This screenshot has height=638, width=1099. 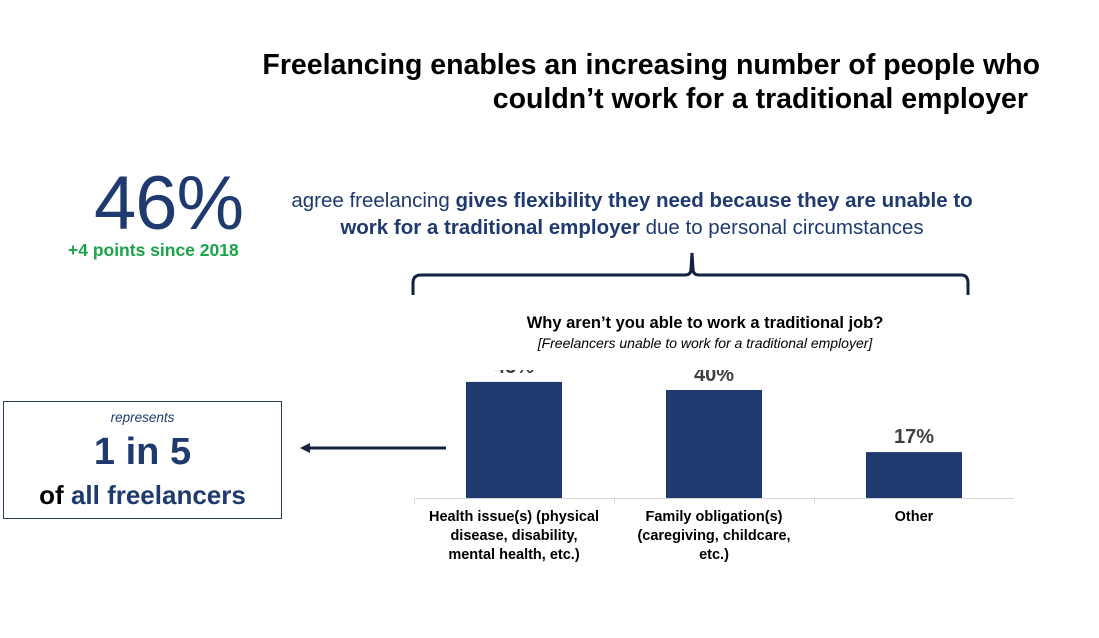 What do you see at coordinates (514, 555) in the screenshot?
I see `x-tick-label-line: mental health, etc.)` at bounding box center [514, 555].